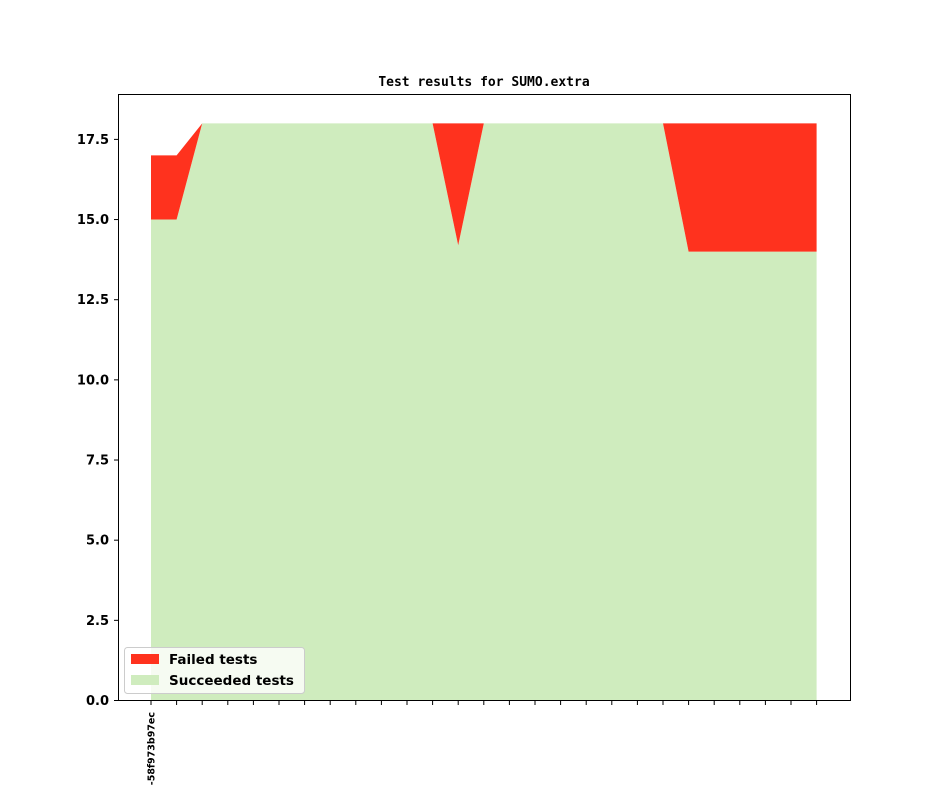 This screenshot has height=787, width=944. What do you see at coordinates (97, 701) in the screenshot?
I see `y-tick-label: 0.0` at bounding box center [97, 701].